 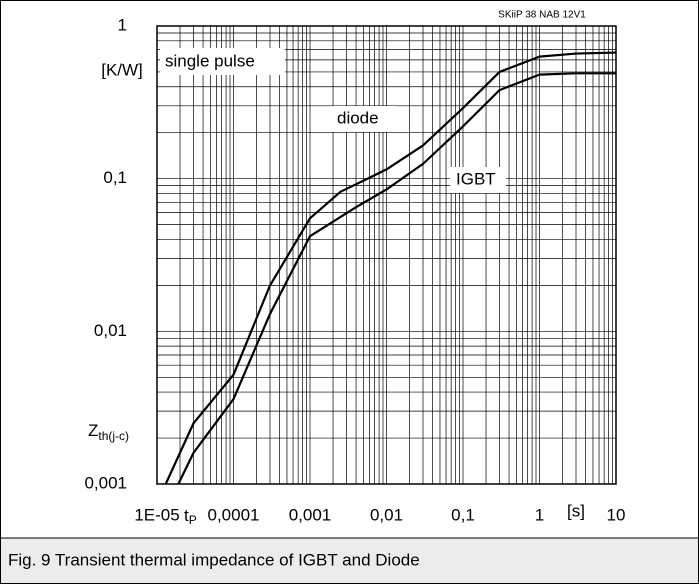 I want to click on x-unit: [s], so click(x=576, y=510).